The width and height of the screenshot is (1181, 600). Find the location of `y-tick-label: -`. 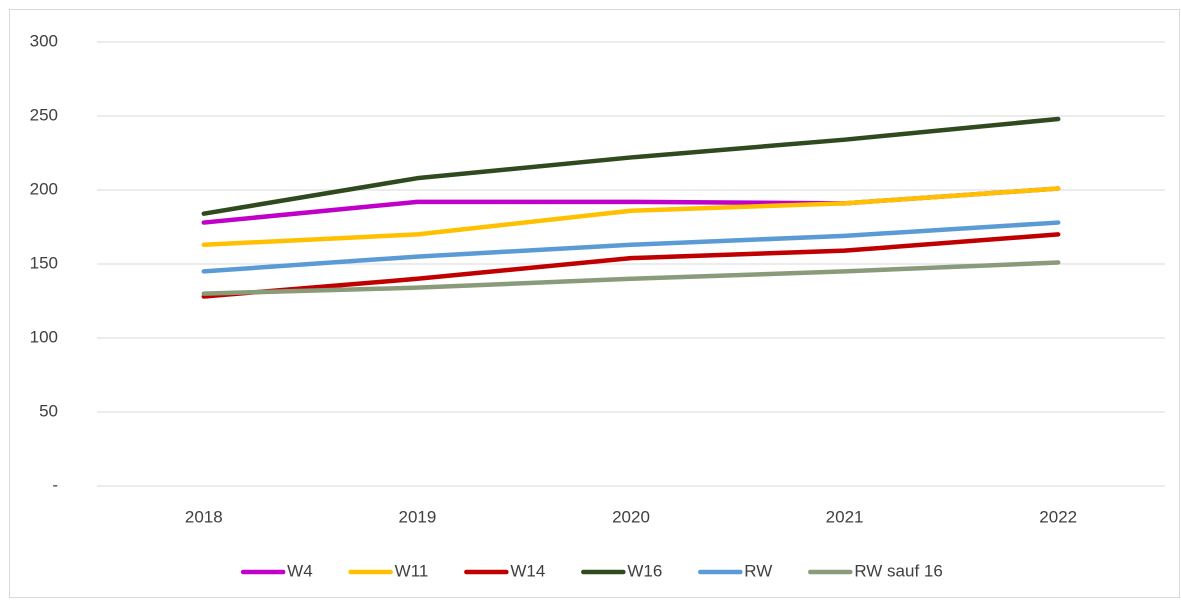

y-tick-label: - is located at coordinates (55, 484).